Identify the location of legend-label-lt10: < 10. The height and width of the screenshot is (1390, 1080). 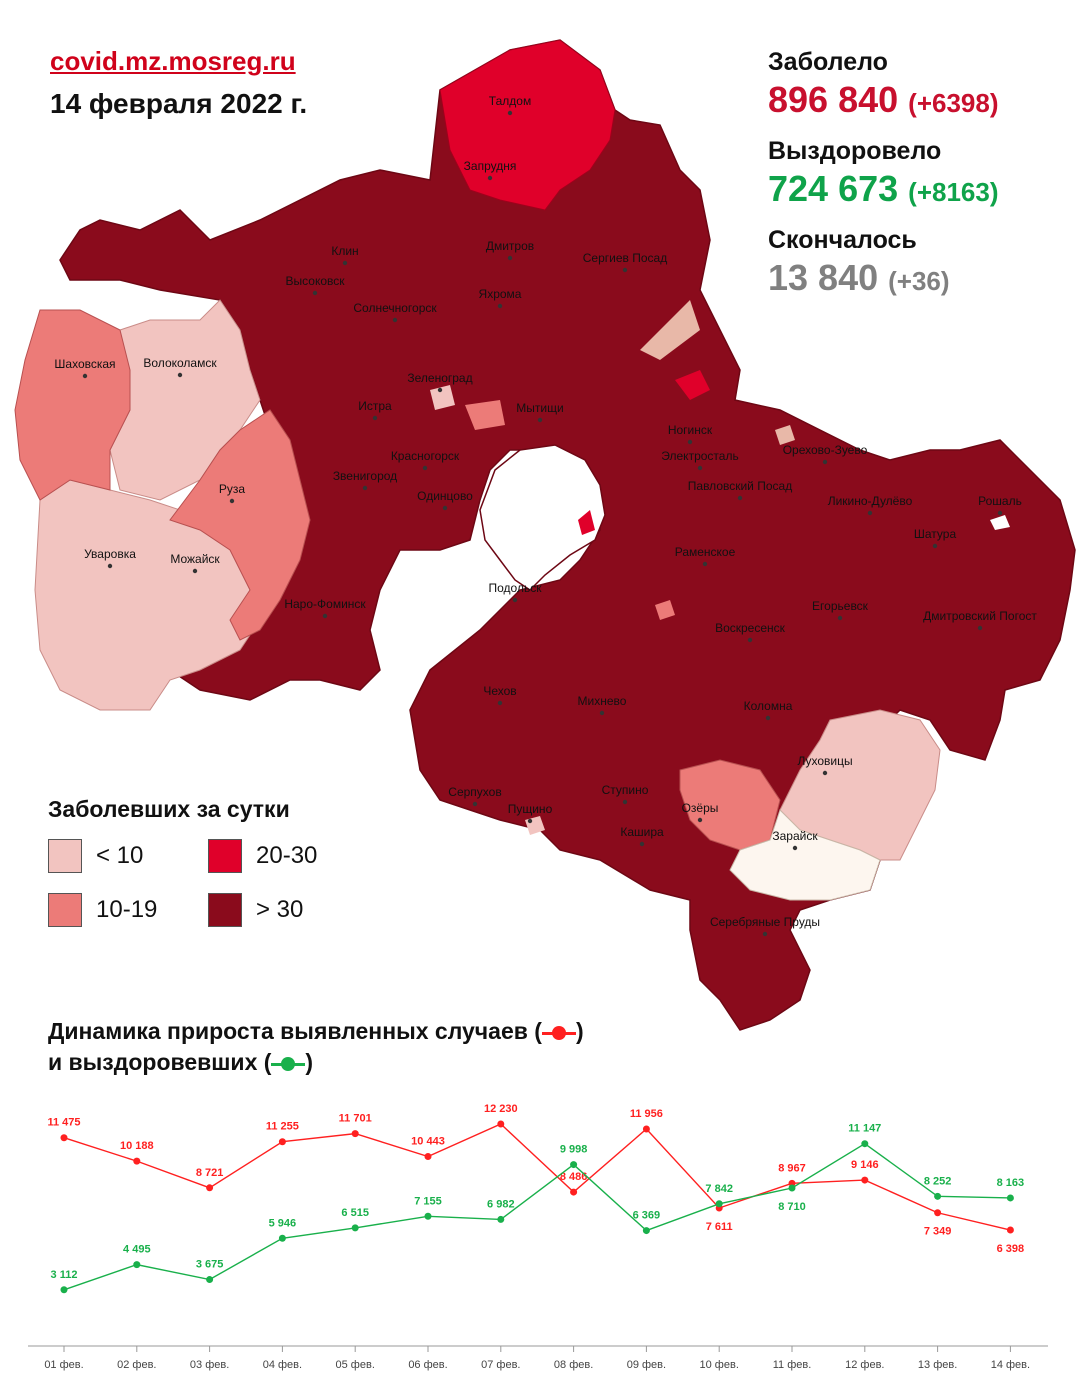
(120, 855).